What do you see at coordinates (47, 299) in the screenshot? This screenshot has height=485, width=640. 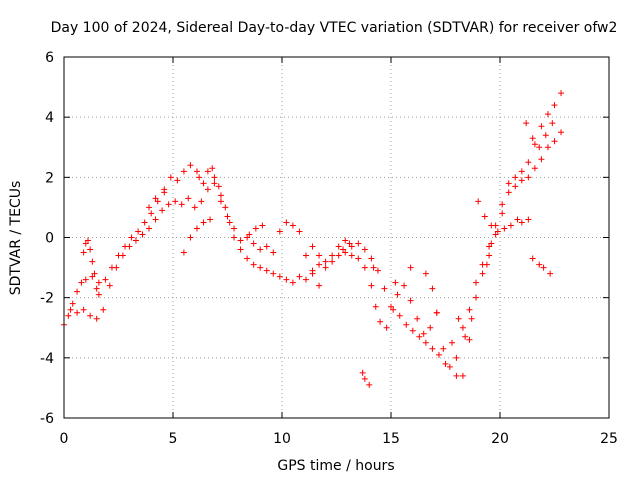 I see `y-tick-label: -2` at bounding box center [47, 299].